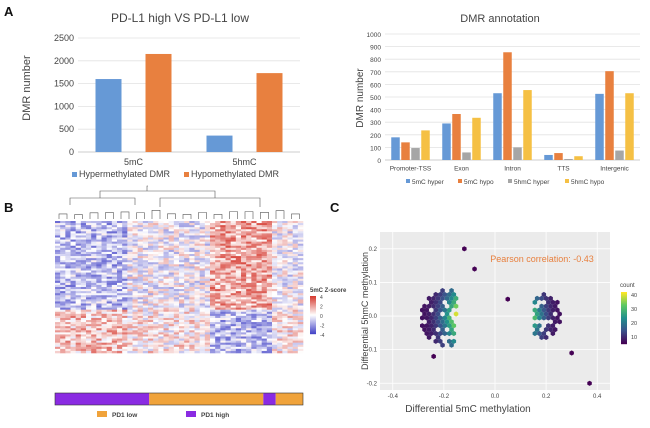 The height and width of the screenshot is (428, 650). I want to click on colorbar-step, so click(313, 315).